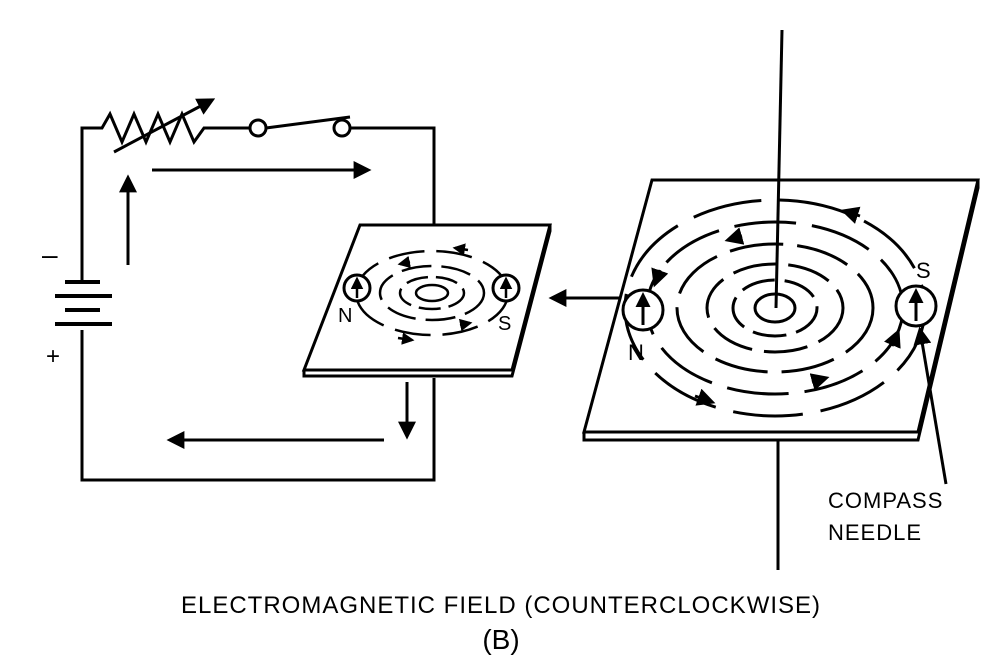 This screenshot has width=1002, height=664. I want to click on battery-plus-label: +, so click(53, 356).